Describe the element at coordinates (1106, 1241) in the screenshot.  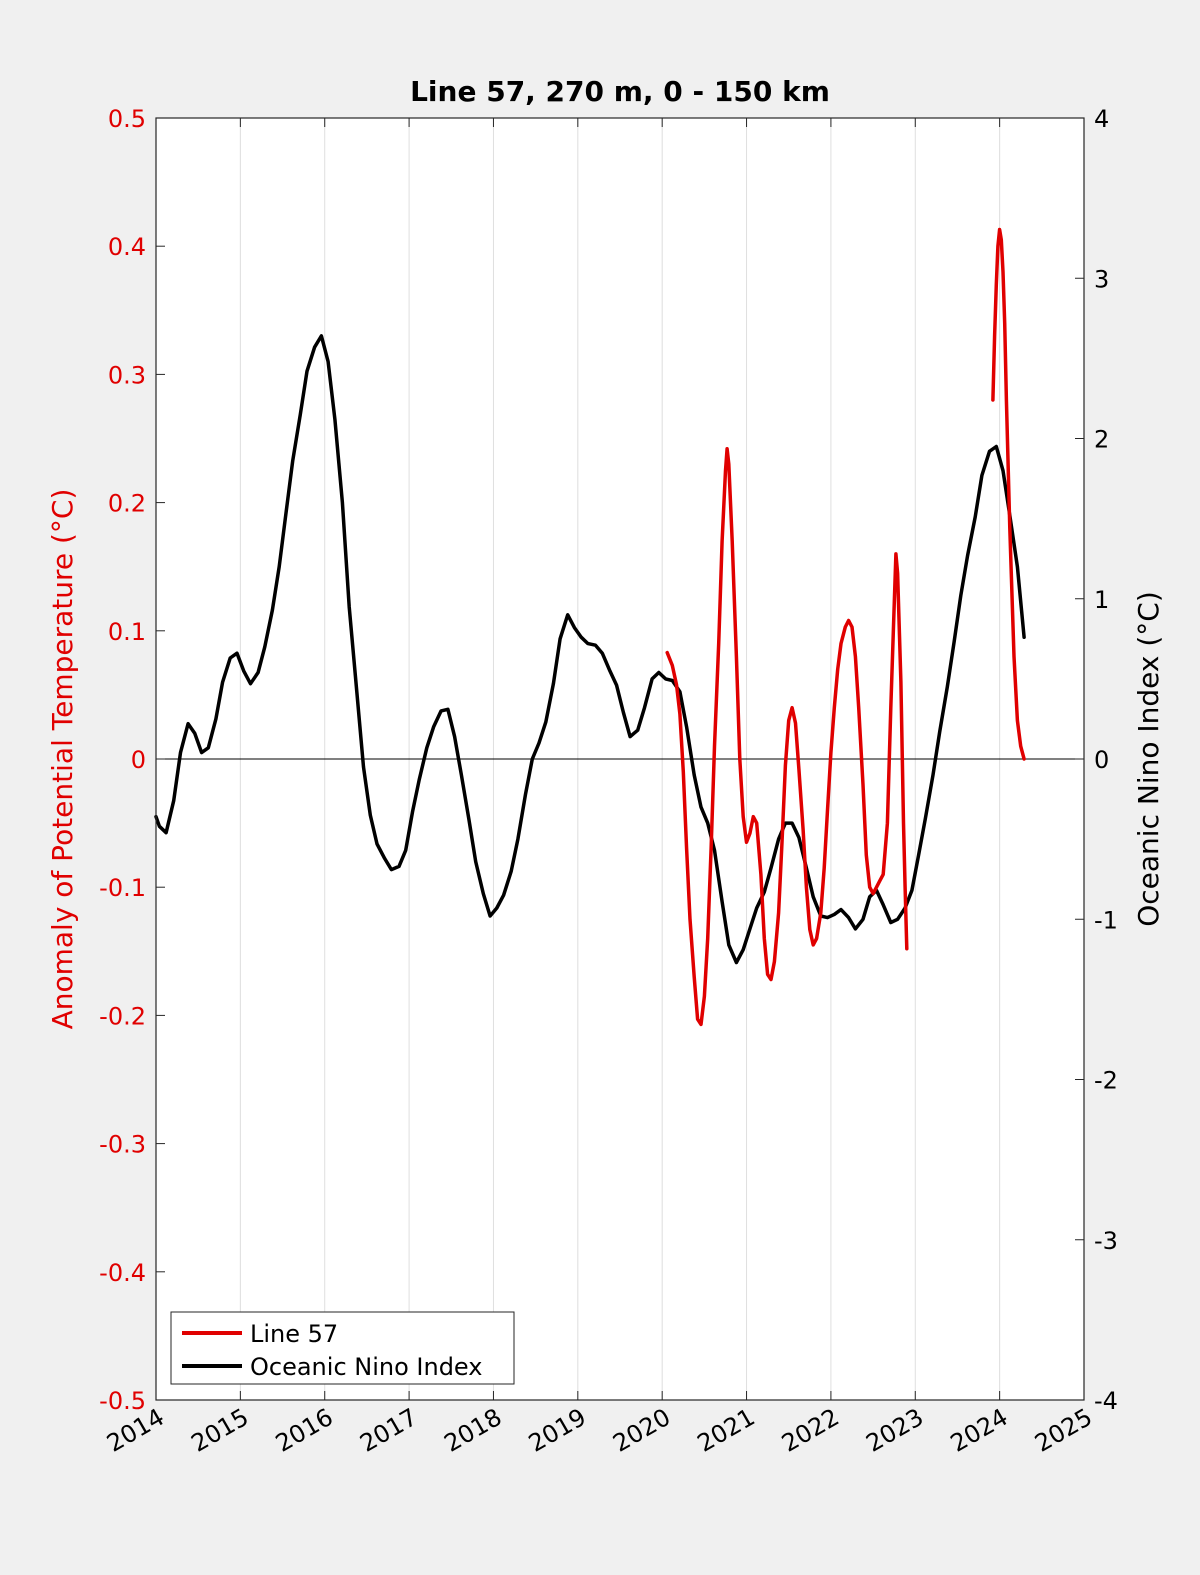
I see `y2-tick-label: -3` at that location.